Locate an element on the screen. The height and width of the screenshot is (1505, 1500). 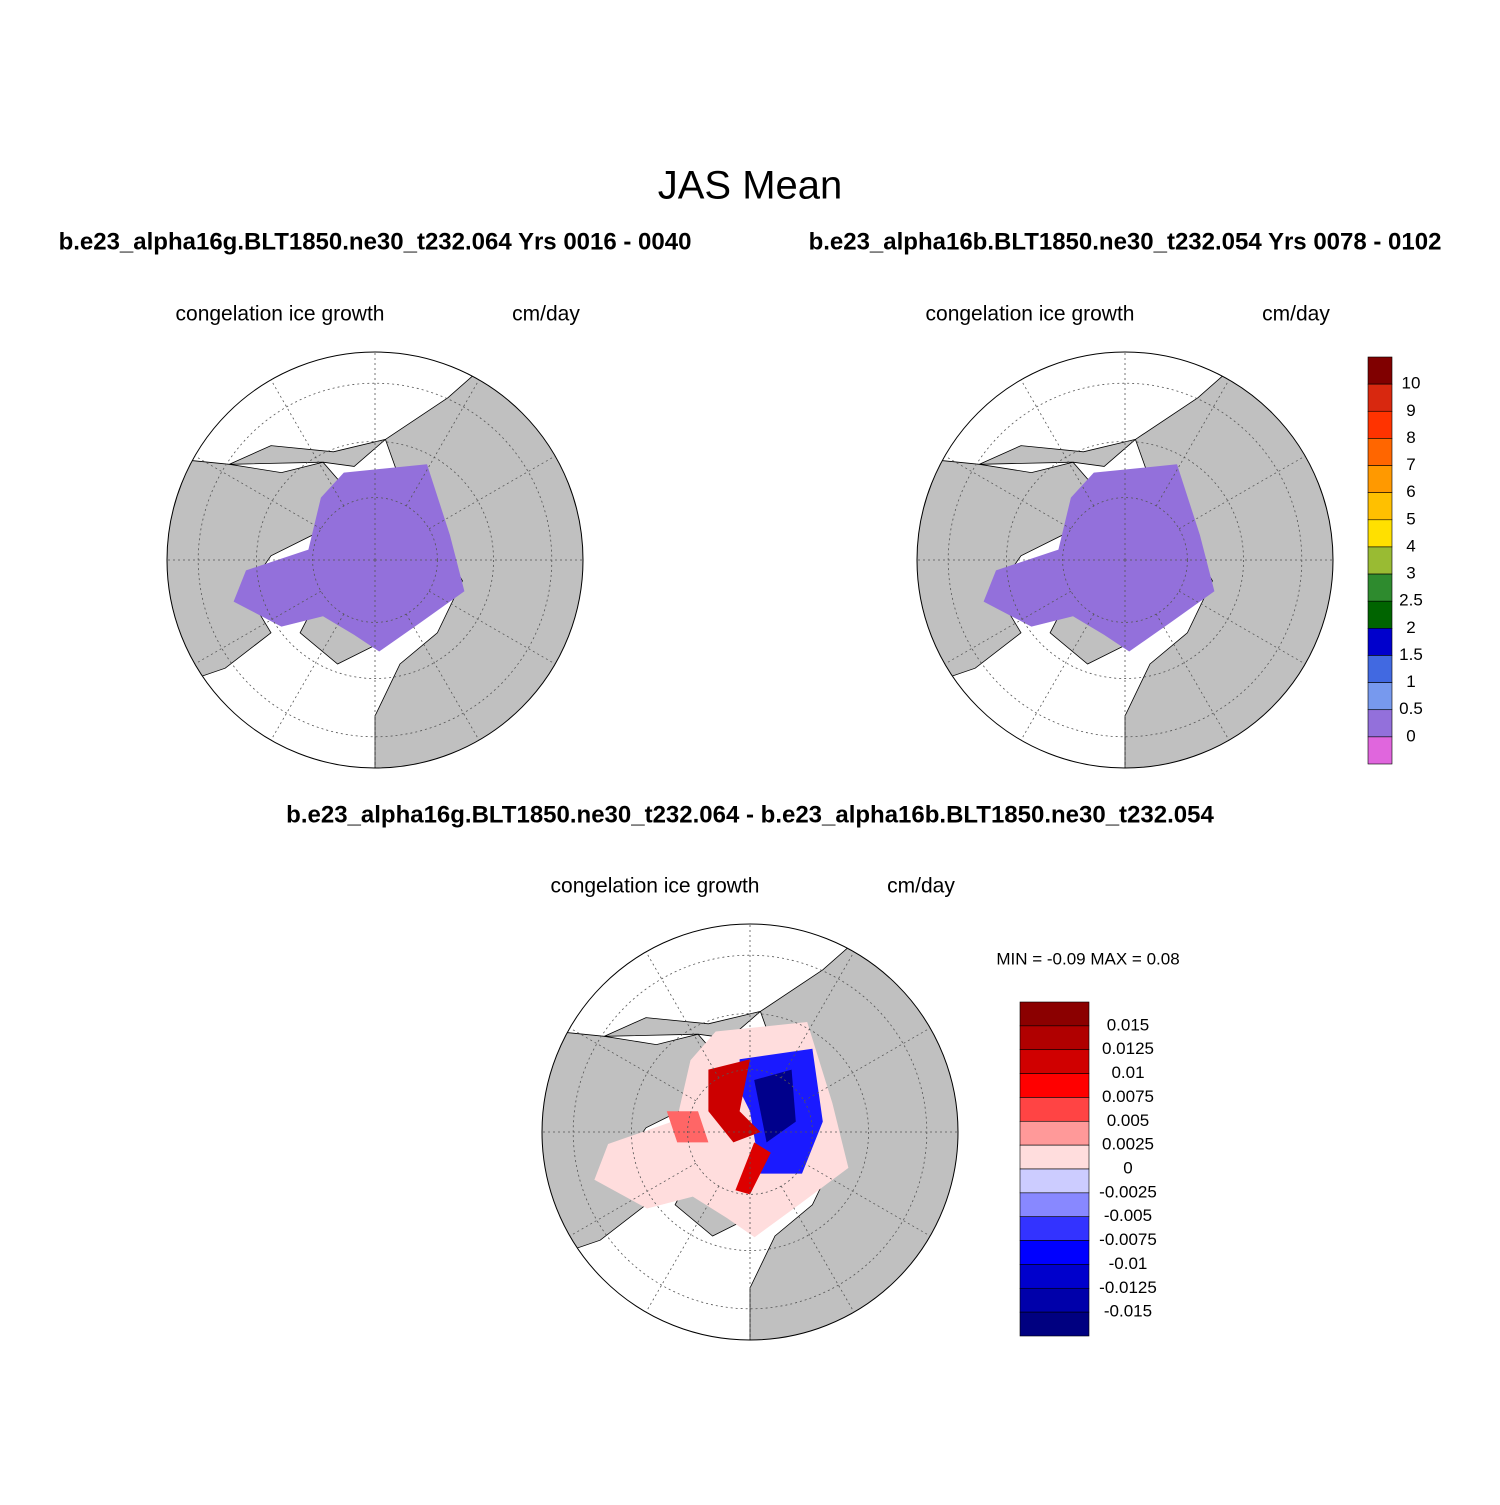
colorbar-label: -0.015 is located at coordinates (1128, 1311).